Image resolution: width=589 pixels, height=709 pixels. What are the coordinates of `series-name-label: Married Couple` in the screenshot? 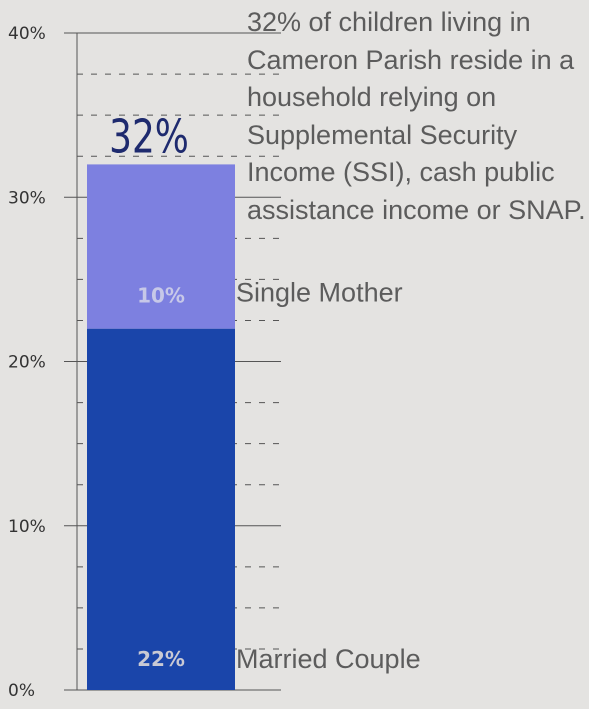 It's located at (328, 659).